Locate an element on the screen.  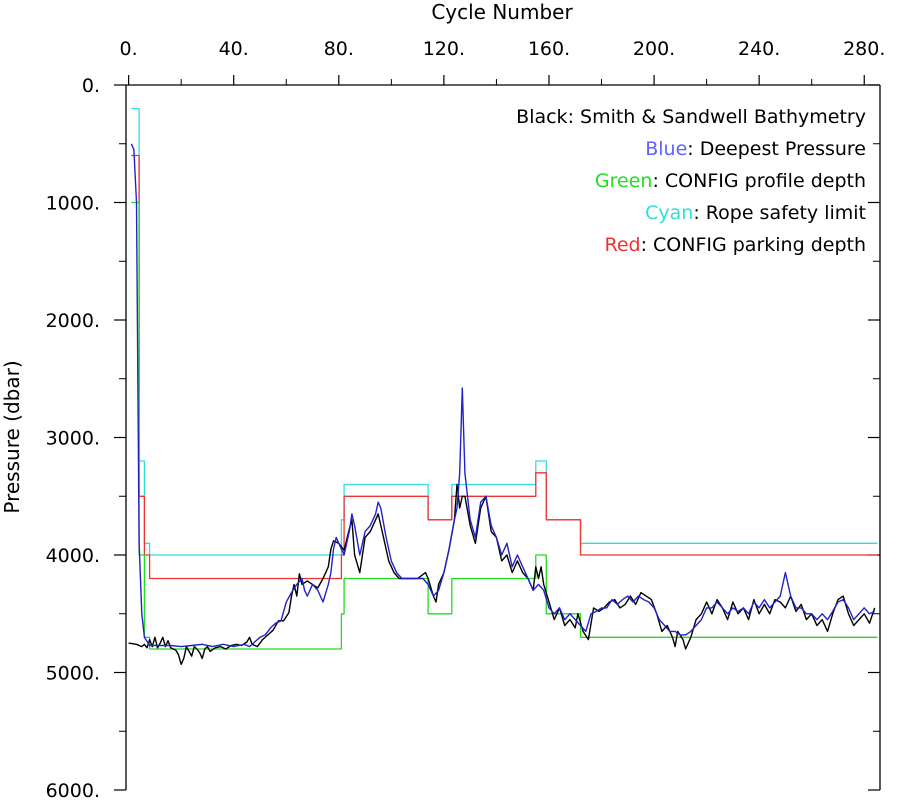
legend-entry: Green: CONFIG profile depth is located at coordinates (730, 181).